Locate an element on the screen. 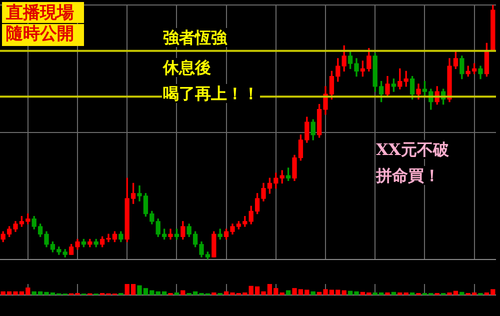  annotation: XX元不破 is located at coordinates (412, 150).